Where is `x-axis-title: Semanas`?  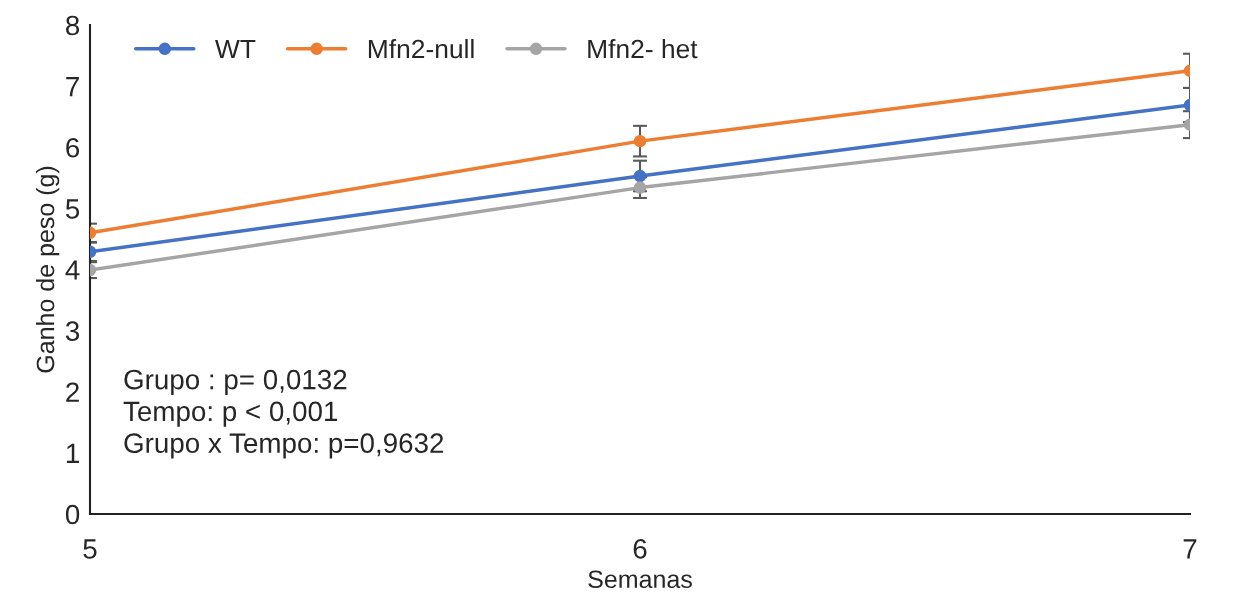 x-axis-title: Semanas is located at coordinates (640, 579).